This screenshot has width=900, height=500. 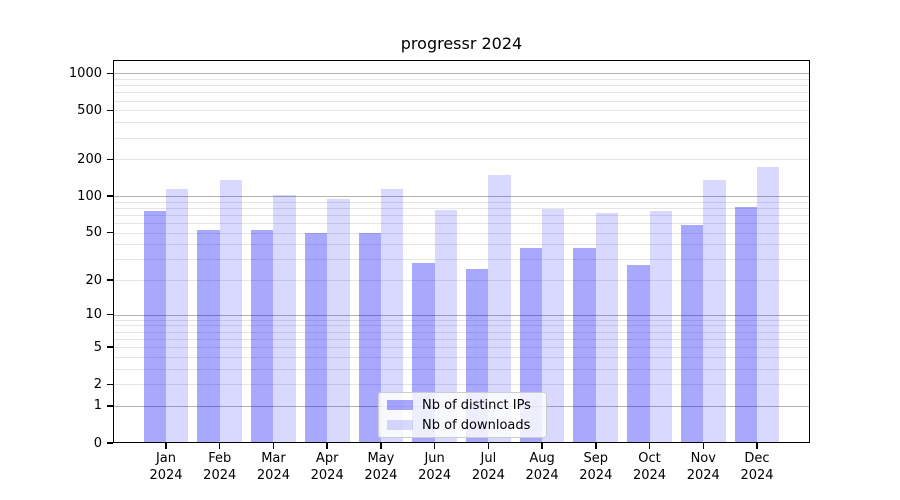 I want to click on y-tick-label: 500, so click(x=89, y=110).